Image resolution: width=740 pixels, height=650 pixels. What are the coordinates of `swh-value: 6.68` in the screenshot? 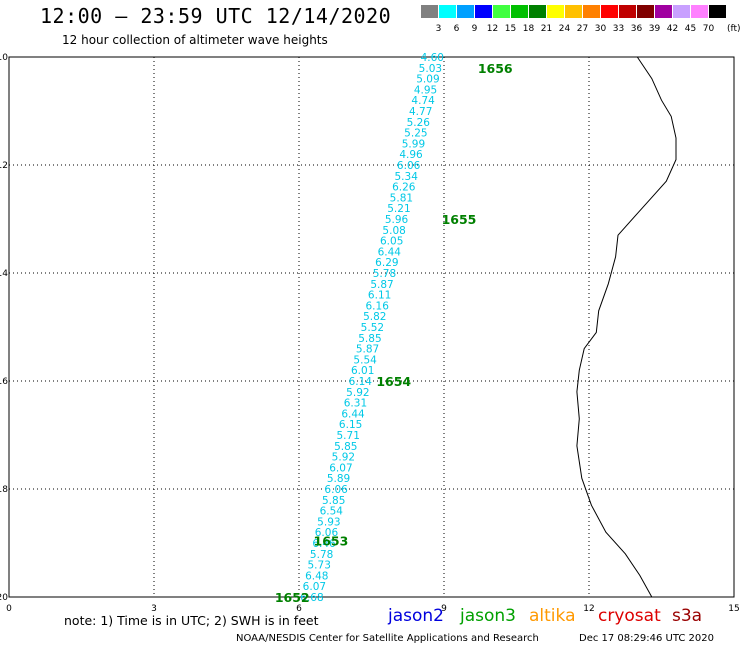 It's located at (311, 598).